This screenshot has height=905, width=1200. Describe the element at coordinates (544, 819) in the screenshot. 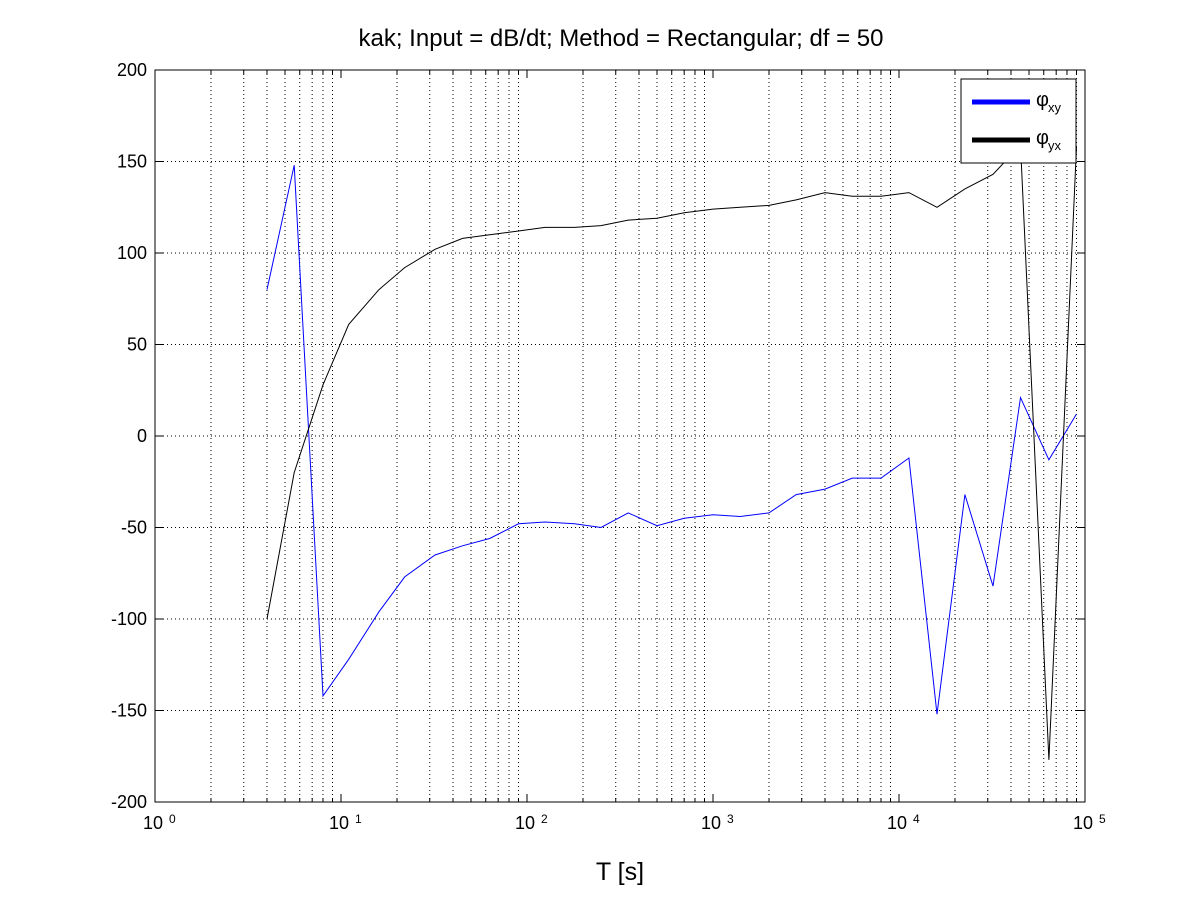

I see `x-tick-exponent: 2` at that location.